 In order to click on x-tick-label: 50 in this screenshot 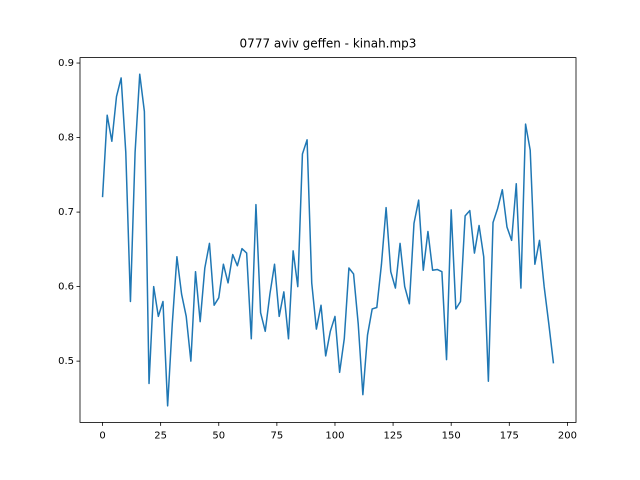, I will do `click(218, 435)`.